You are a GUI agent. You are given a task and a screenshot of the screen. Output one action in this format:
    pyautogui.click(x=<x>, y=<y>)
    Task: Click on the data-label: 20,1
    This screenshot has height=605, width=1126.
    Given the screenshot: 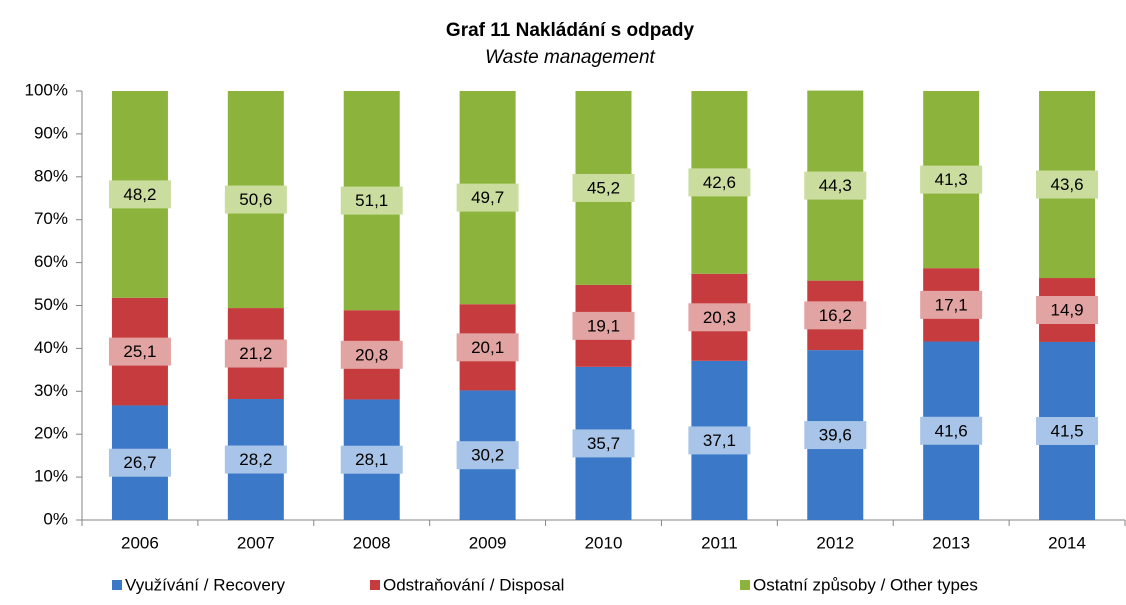 What is the action you would take?
    pyautogui.click(x=487, y=347)
    